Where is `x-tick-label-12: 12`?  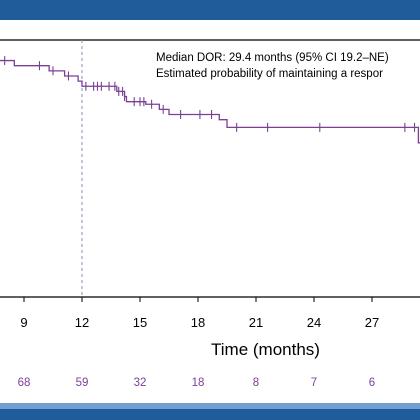
x-tick-label-12: 12 is located at coordinates (82, 322).